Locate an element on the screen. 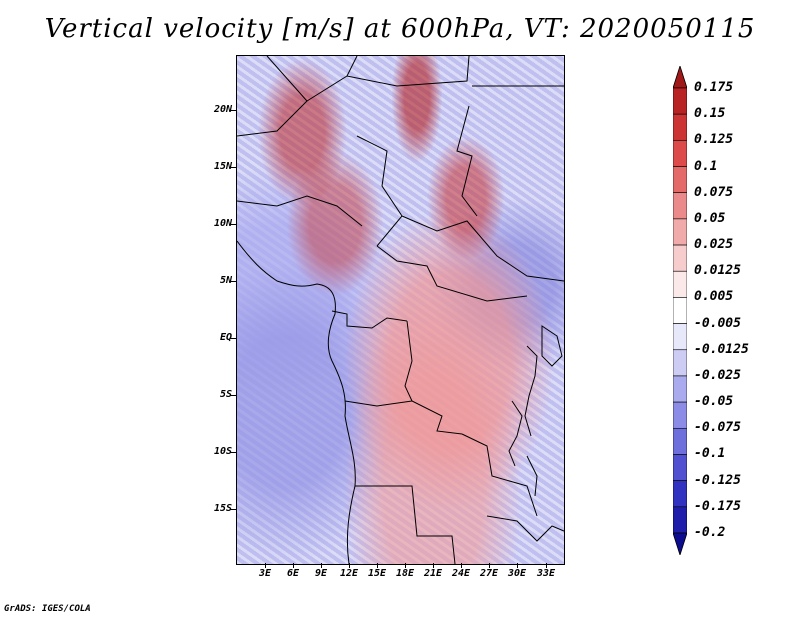 The image size is (800, 618). x-tick-9e: 9E is located at coordinates (321, 573).